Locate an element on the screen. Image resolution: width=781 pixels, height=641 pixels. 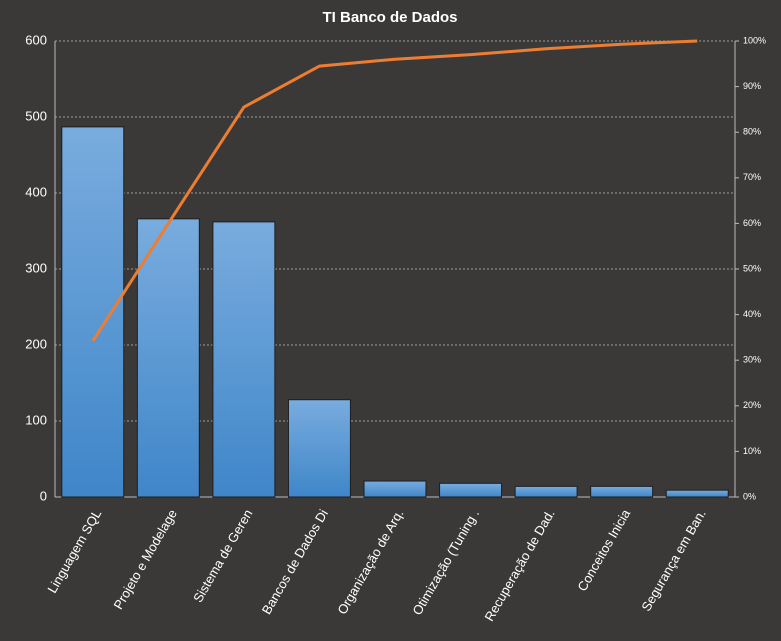
y2-tick-label: 80% is located at coordinates (752, 132).